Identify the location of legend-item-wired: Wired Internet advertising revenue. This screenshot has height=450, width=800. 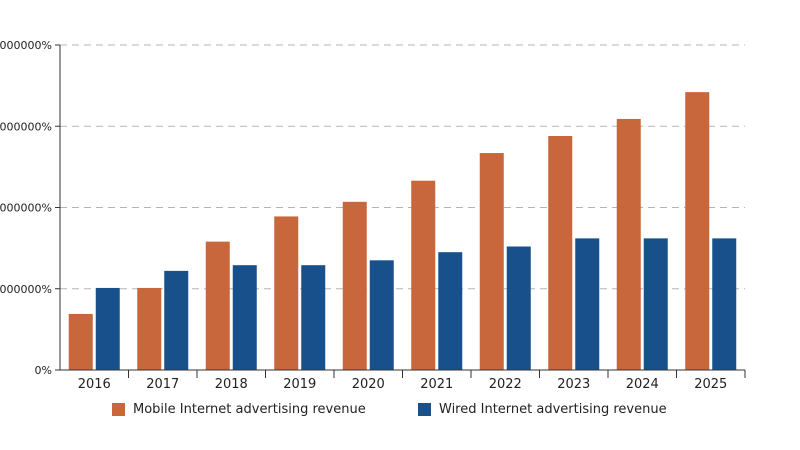
(542, 409).